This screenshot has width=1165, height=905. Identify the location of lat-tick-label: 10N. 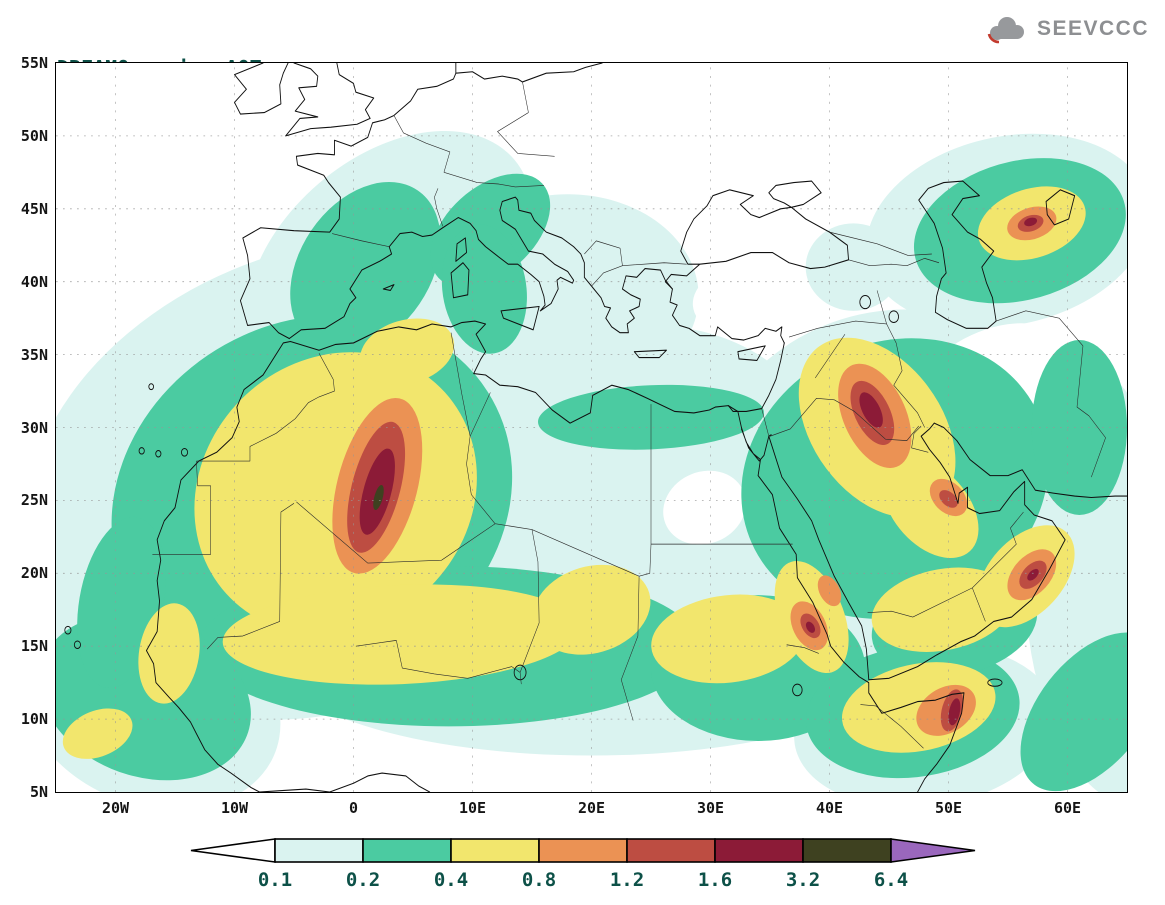
(34, 719).